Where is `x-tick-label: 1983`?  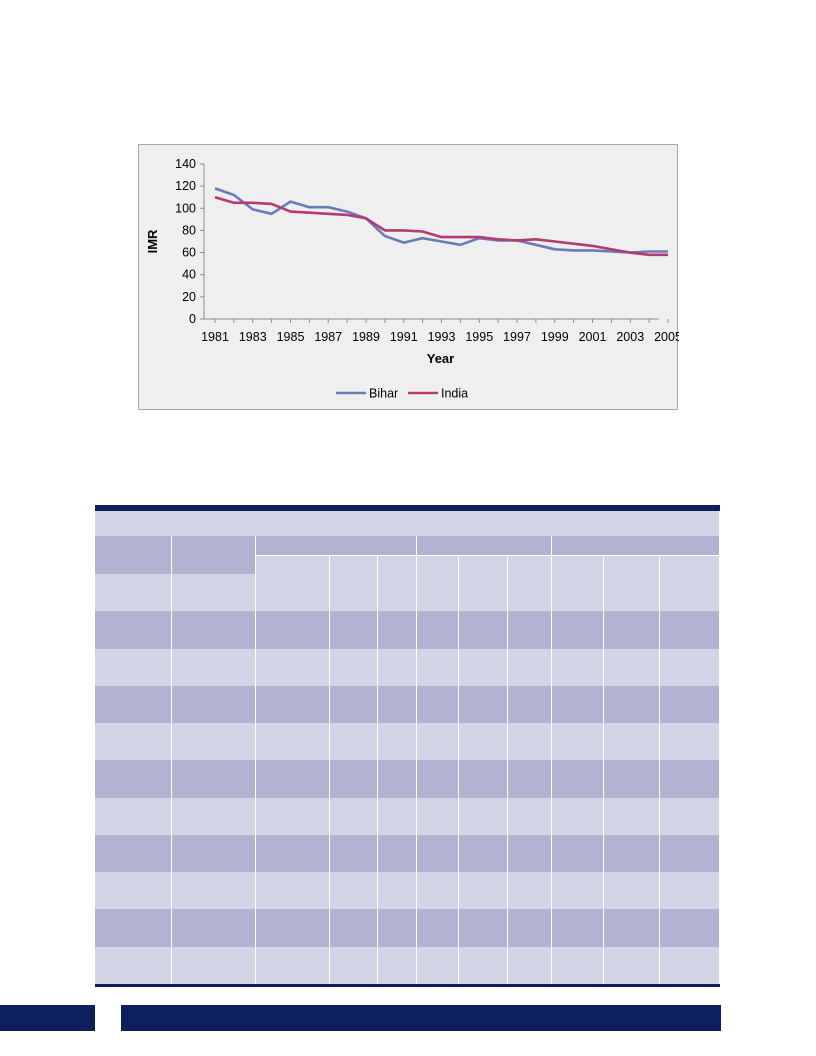 x-tick-label: 1983 is located at coordinates (253, 337).